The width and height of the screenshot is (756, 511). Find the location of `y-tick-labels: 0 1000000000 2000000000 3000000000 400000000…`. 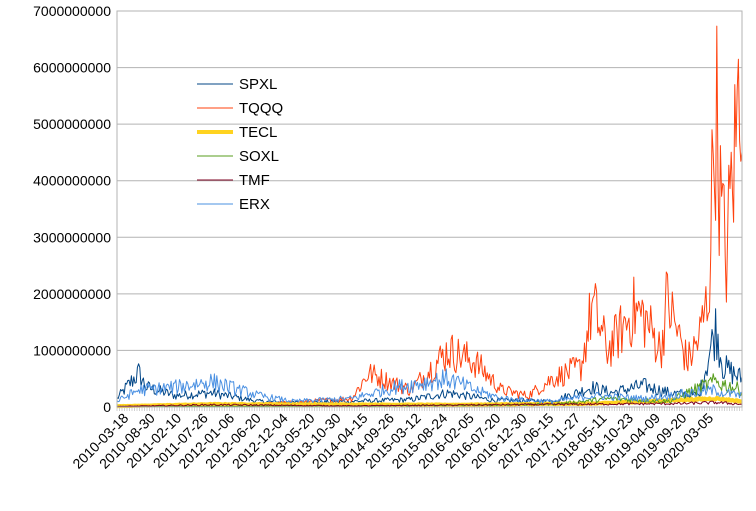

y-tick-labels: 0 1000000000 2000000000 3000000000 400000000… is located at coordinates (72, 209).